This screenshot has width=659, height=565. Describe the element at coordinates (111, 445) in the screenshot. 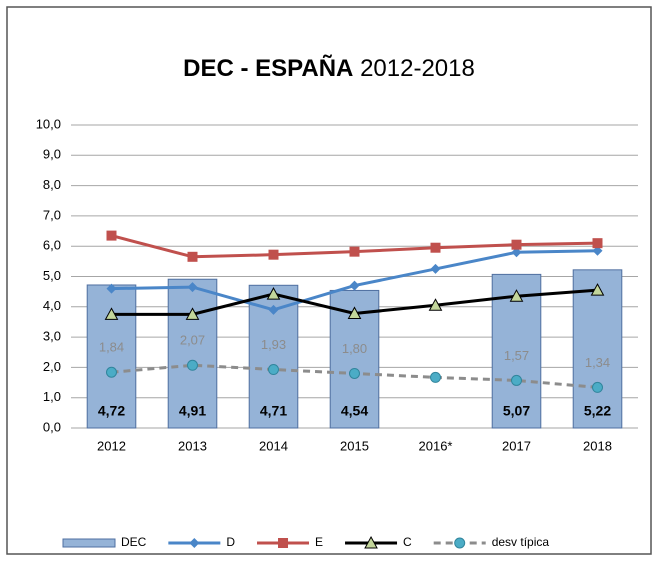

I see `x-tick-label: 2012` at that location.